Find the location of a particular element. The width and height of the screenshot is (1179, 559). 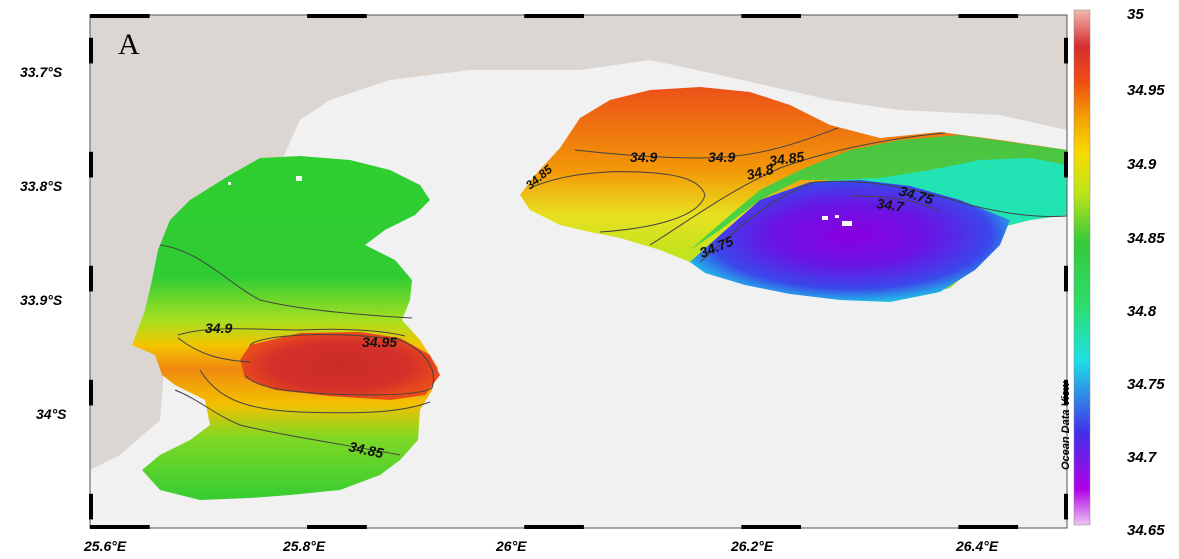

lon-label: 26°E is located at coordinates (511, 546).